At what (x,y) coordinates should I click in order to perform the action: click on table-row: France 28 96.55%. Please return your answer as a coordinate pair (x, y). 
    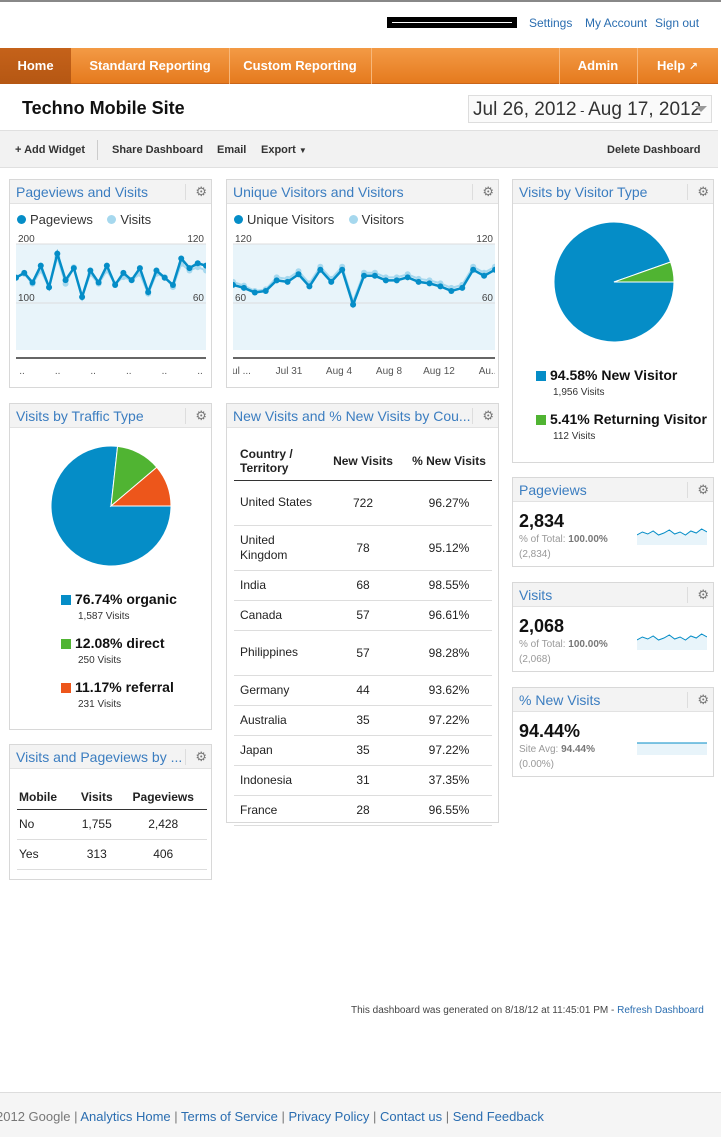
    Looking at the image, I should click on (363, 810).